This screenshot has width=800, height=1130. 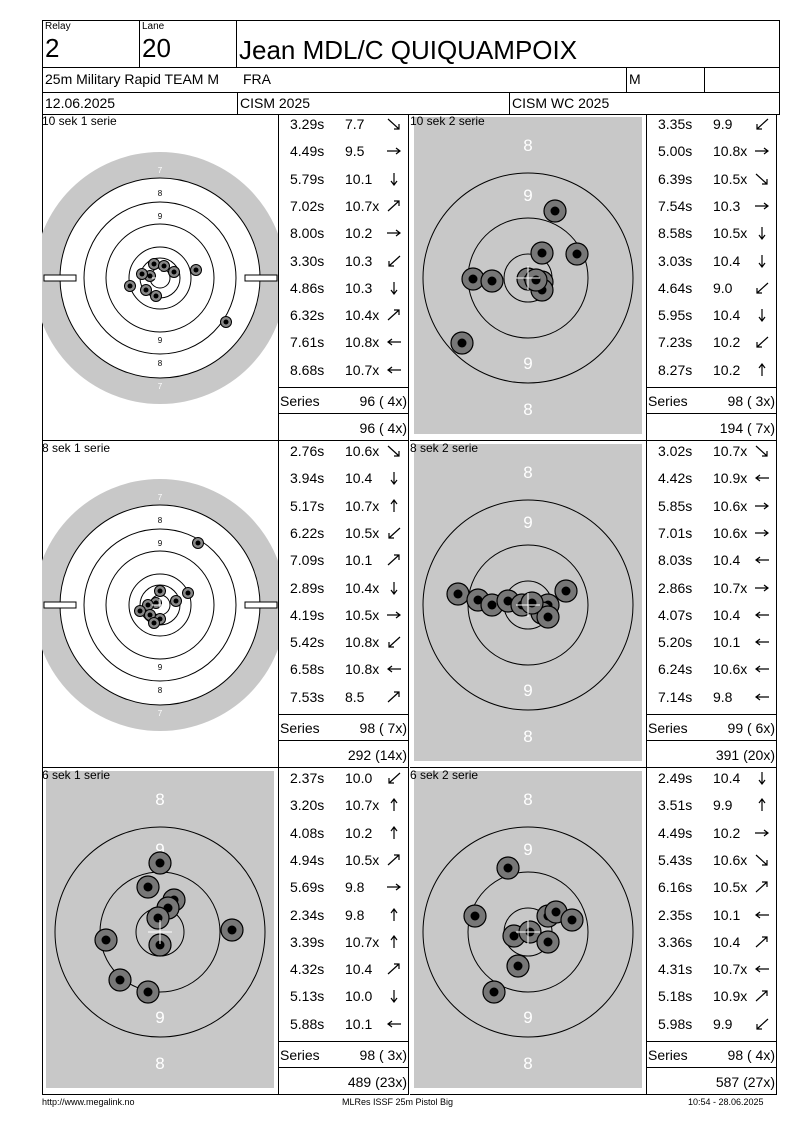 I want to click on shot-time: 4.86s, so click(x=307, y=287).